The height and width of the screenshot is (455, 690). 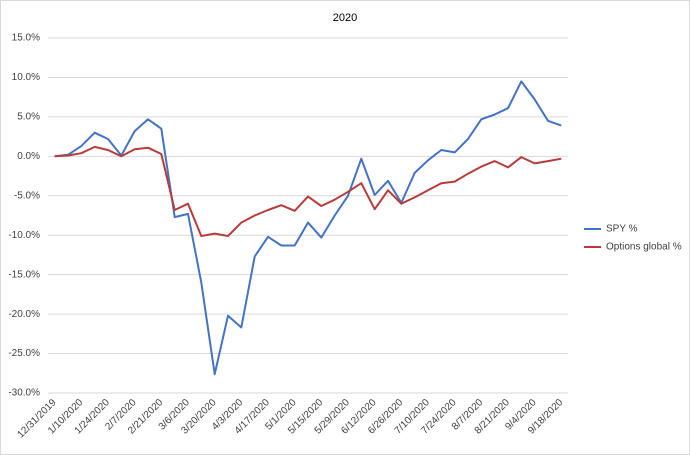 I want to click on y-tick-label: -15.0%, so click(x=24, y=274).